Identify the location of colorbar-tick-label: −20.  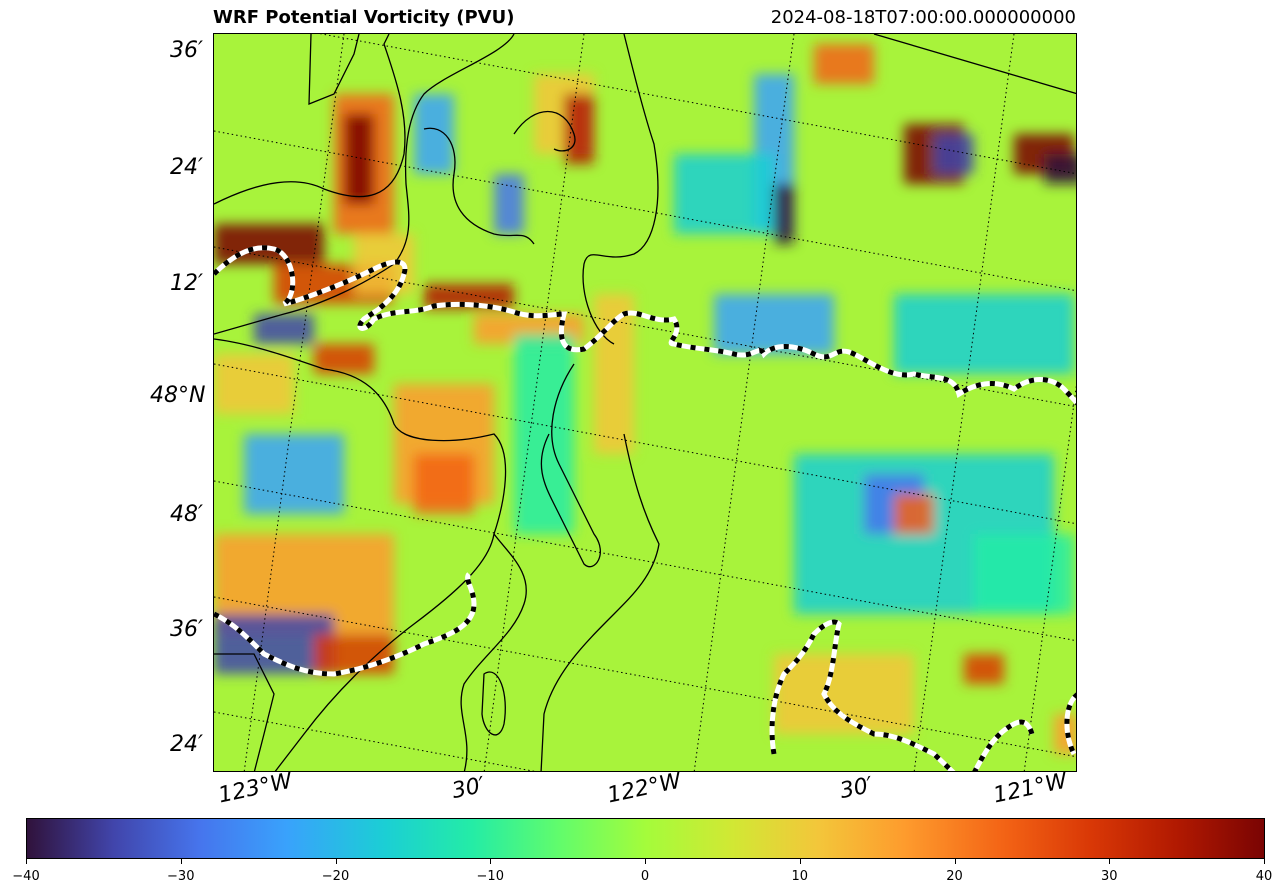
(335, 876).